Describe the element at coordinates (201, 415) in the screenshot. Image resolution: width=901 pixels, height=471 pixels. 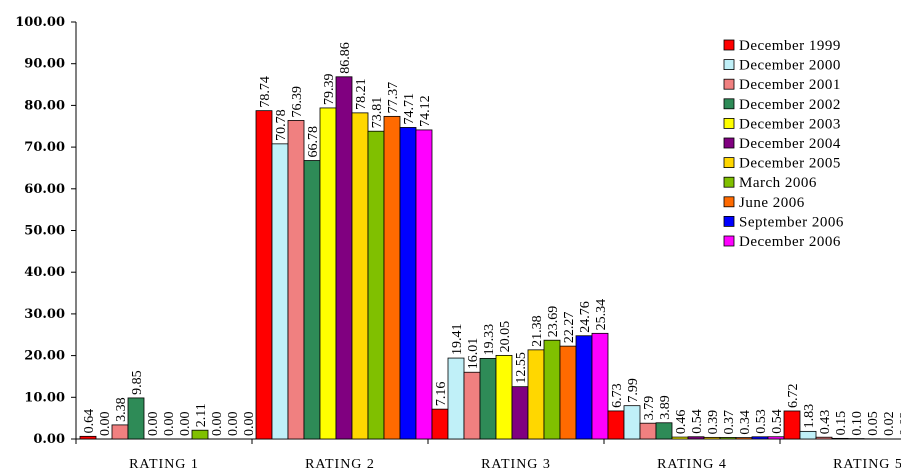
I see `data-label: 2.11` at that location.